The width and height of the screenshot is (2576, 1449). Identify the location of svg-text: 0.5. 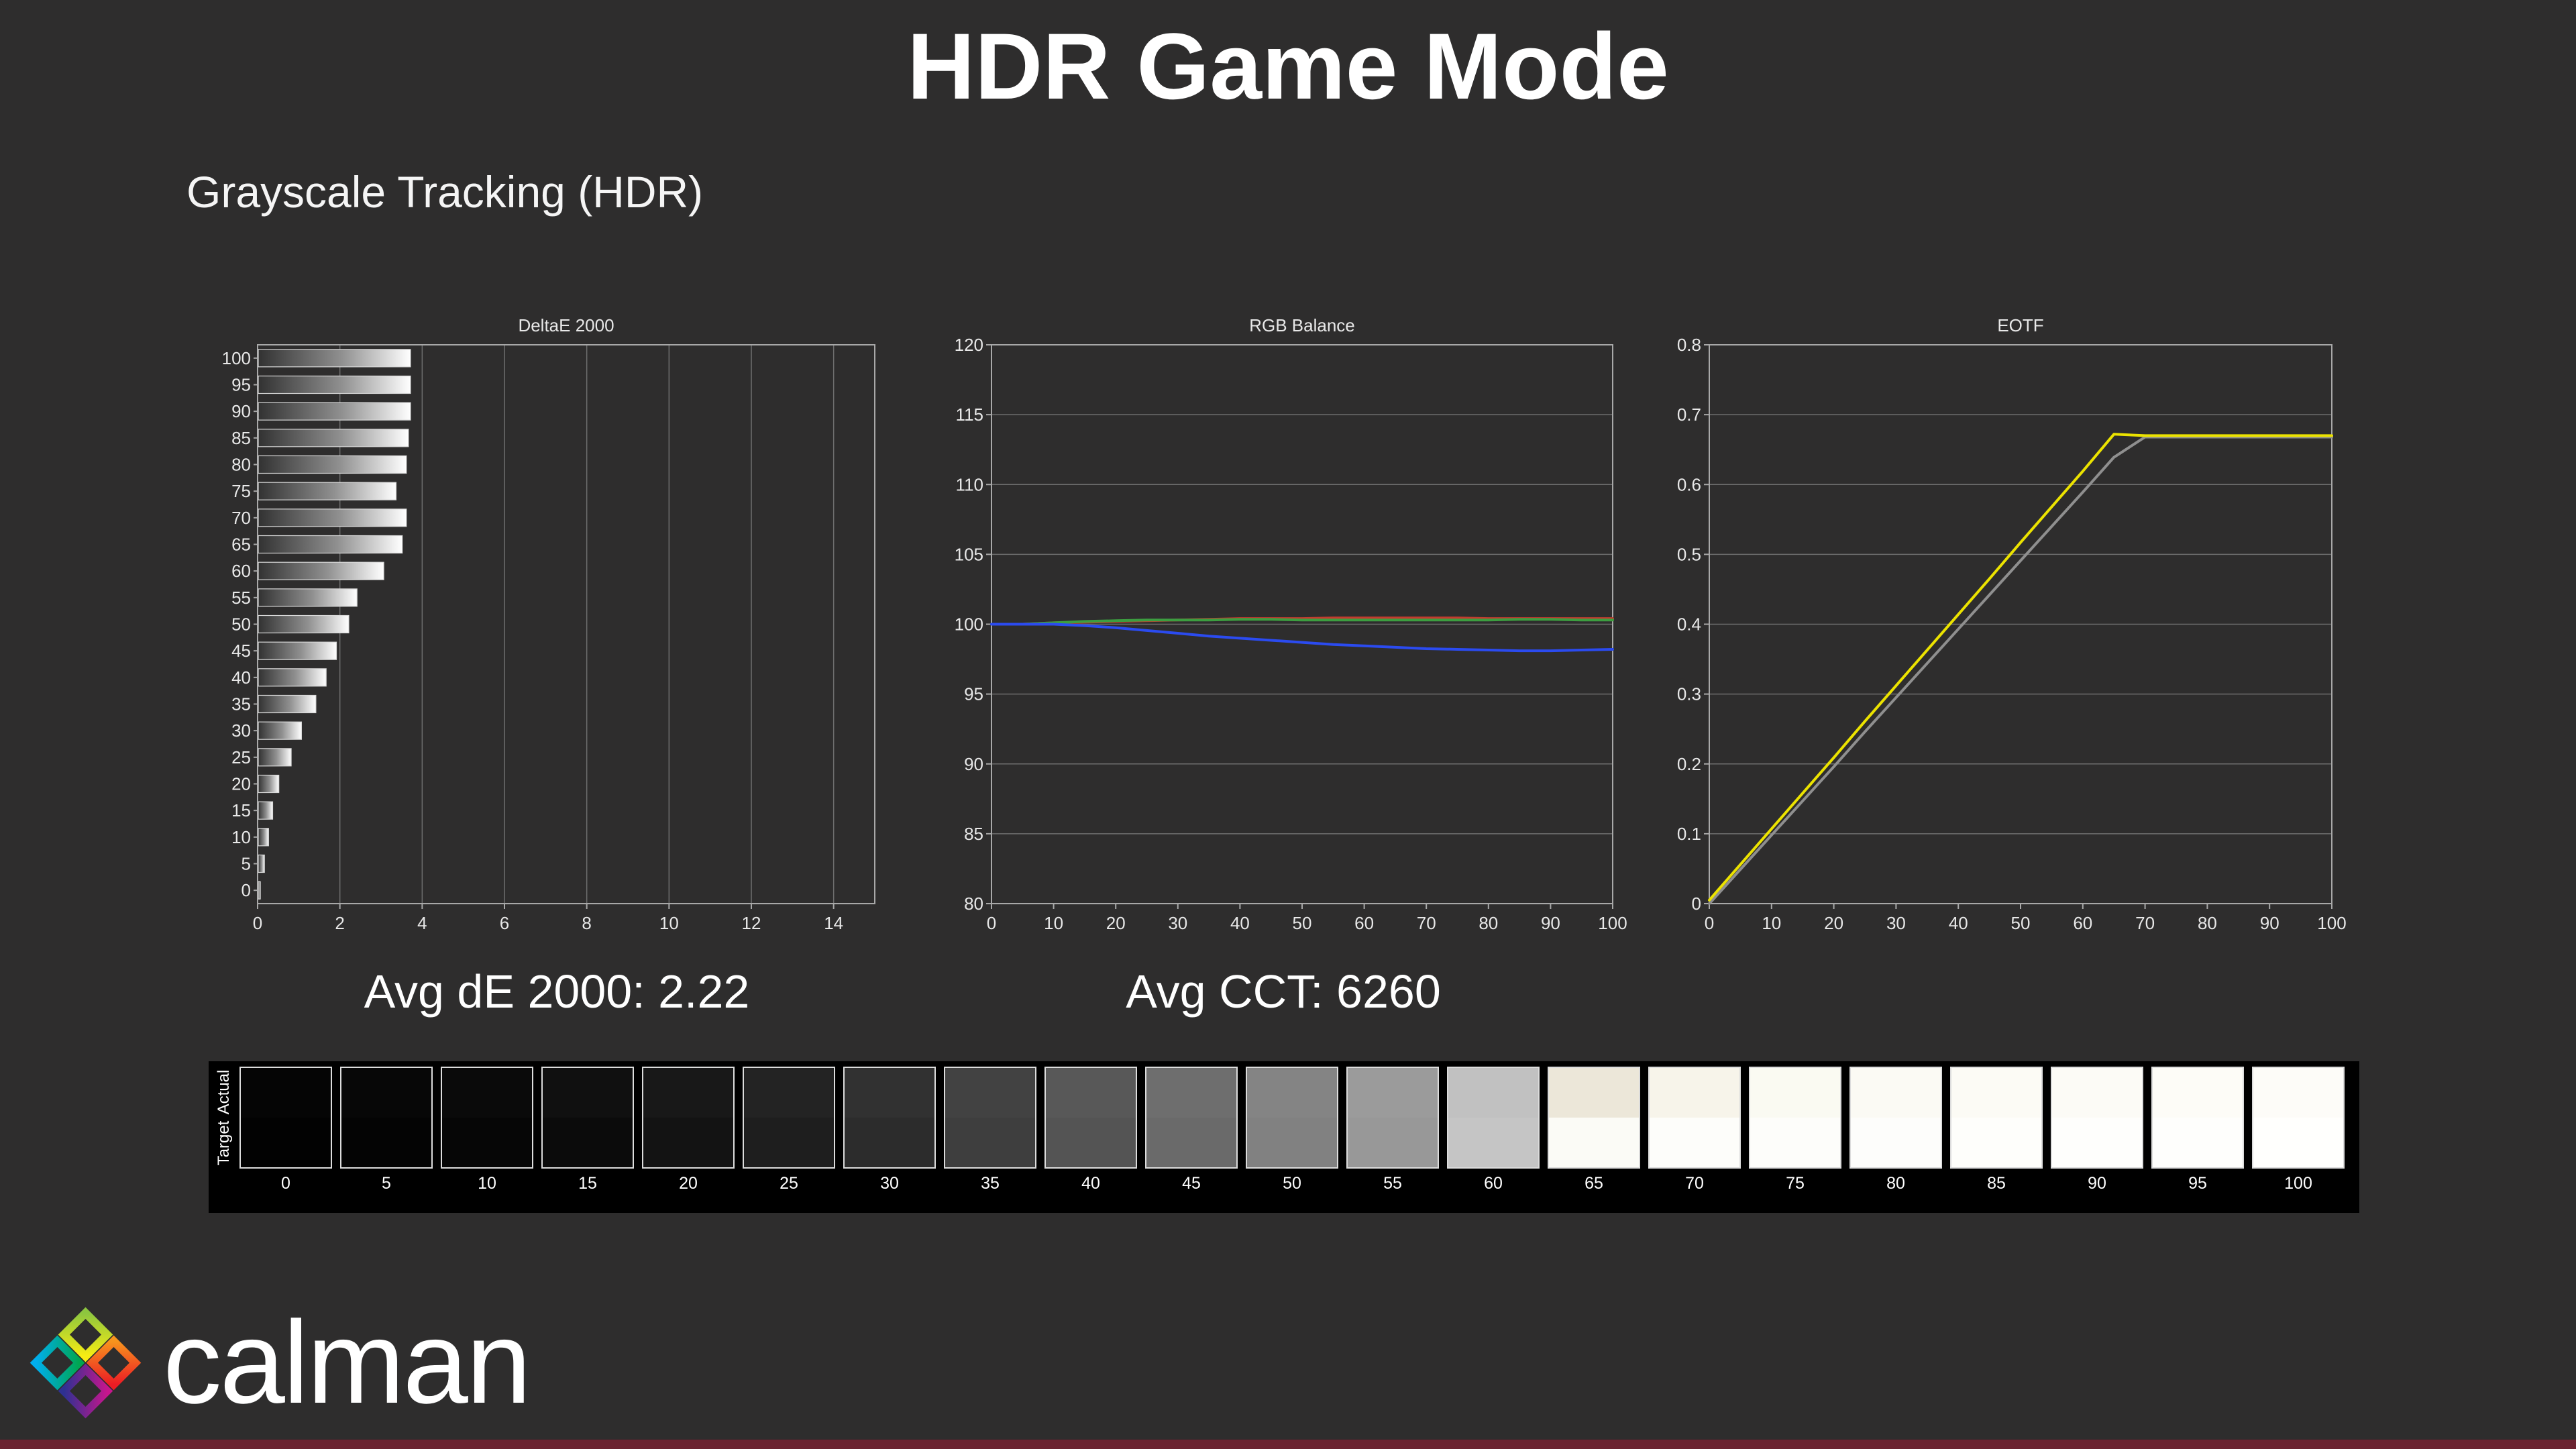
(1689, 554).